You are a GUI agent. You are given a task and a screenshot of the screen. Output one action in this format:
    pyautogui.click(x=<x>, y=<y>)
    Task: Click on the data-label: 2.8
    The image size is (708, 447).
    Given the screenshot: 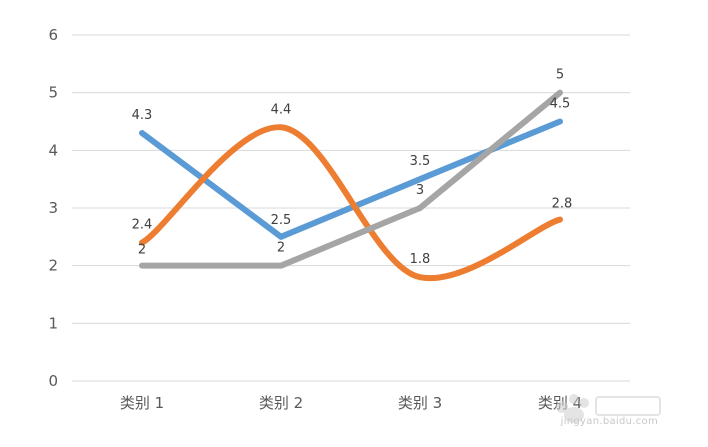 What is the action you would take?
    pyautogui.click(x=562, y=204)
    